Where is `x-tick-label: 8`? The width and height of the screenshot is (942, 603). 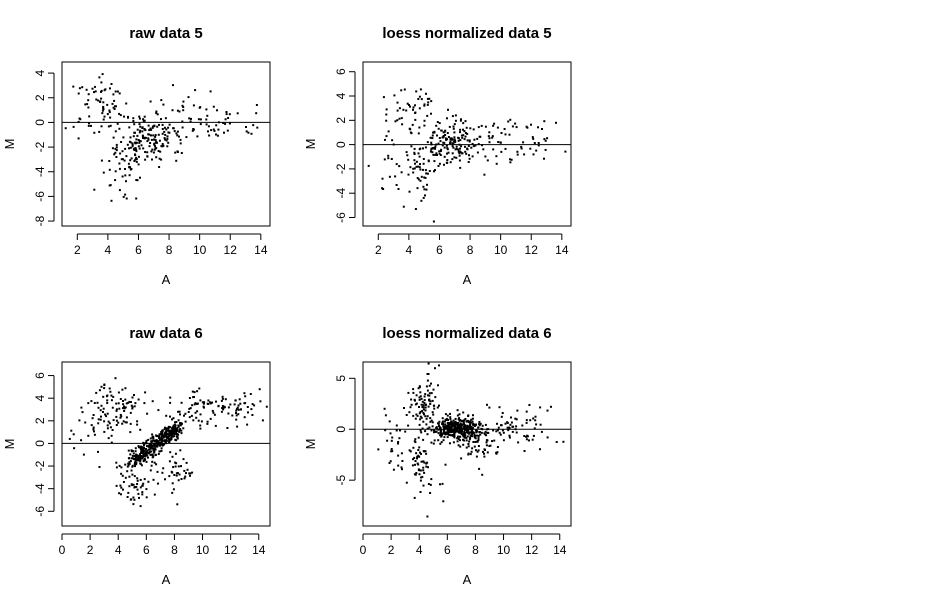
x-tick-label: 8 is located at coordinates (174, 550).